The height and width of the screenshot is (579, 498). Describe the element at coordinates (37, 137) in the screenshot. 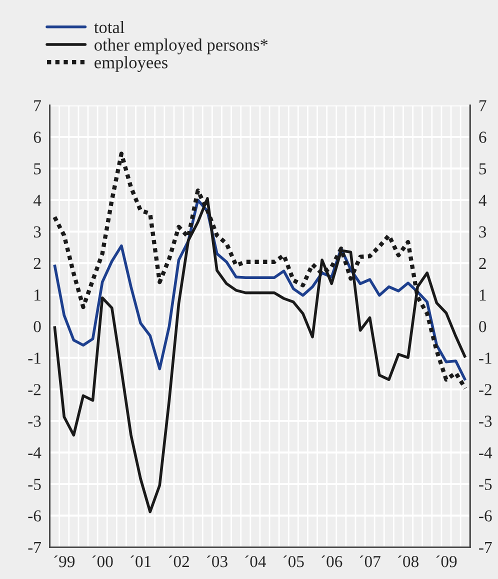

I see `y-tick-label: 6` at that location.